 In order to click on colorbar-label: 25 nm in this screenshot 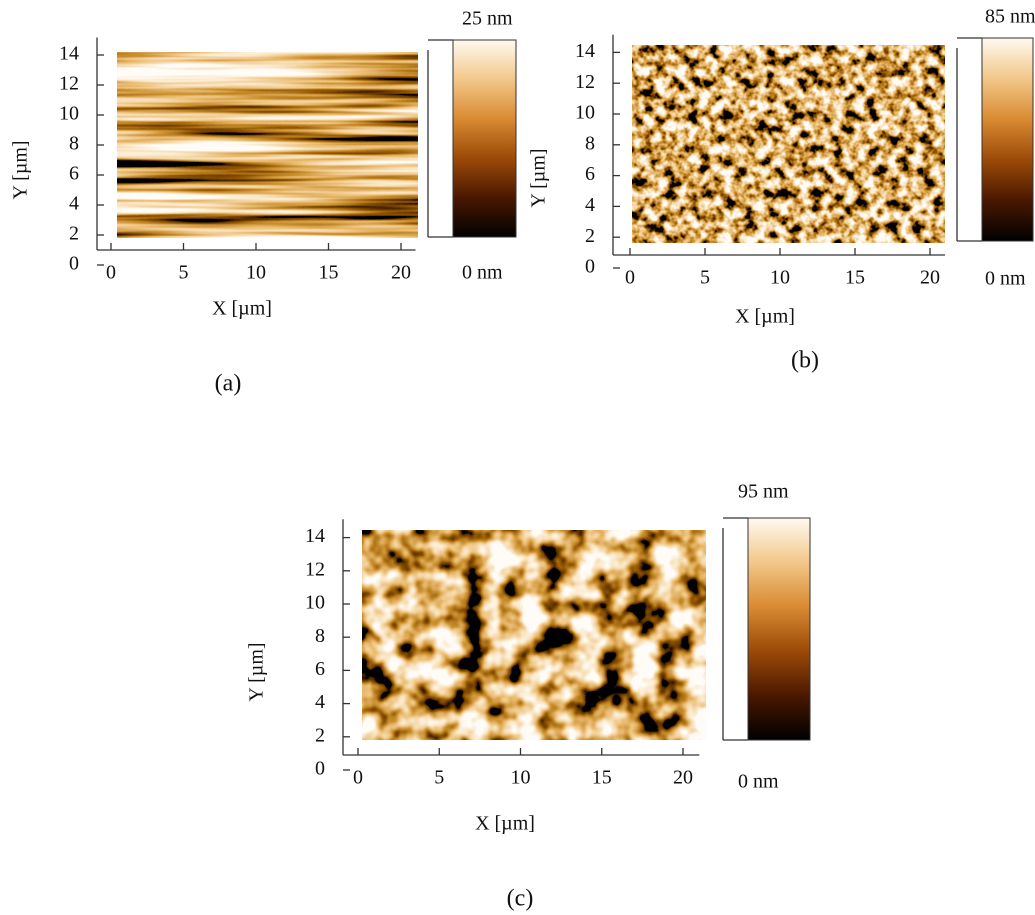, I will do `click(487, 19)`.